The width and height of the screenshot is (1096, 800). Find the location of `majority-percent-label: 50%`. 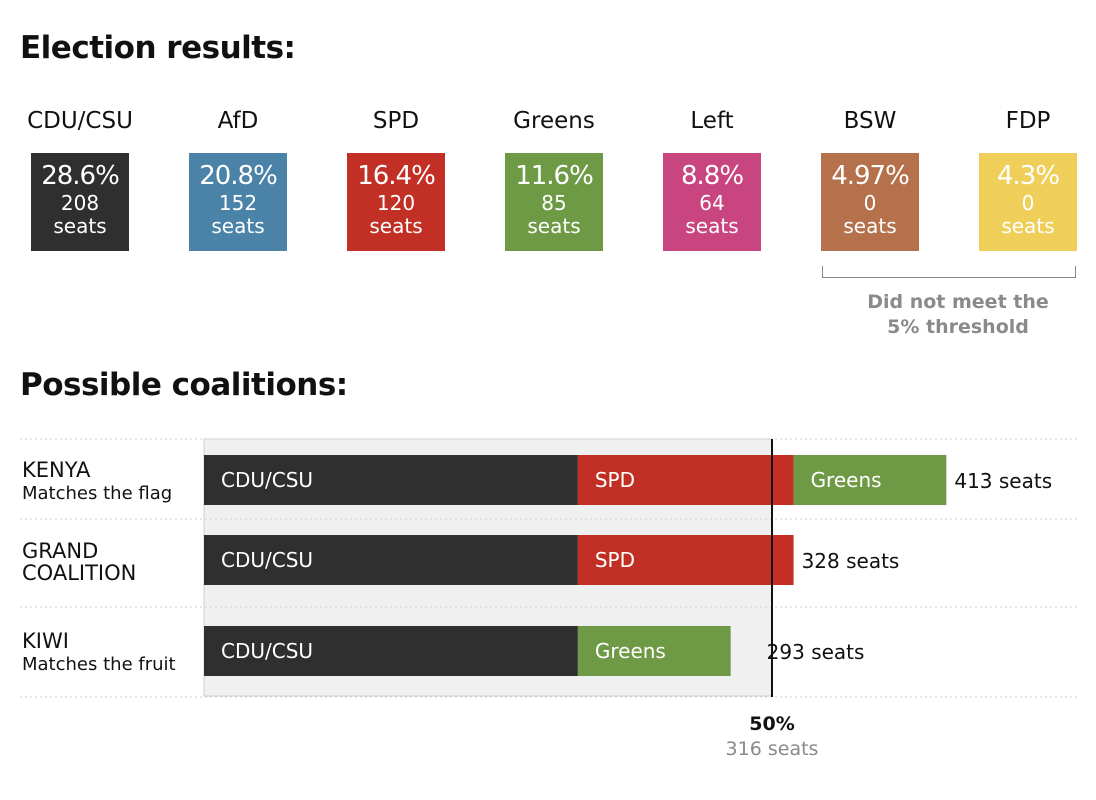

majority-percent-label: 50% is located at coordinates (771, 724).